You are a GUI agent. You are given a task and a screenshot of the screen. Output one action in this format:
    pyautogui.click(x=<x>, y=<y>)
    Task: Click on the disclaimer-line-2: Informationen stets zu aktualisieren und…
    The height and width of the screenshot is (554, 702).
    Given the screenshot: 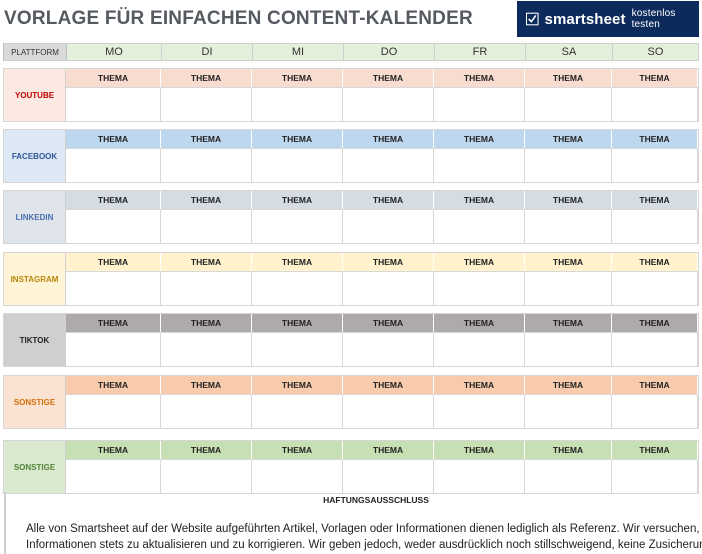 What is the action you would take?
    pyautogui.click(x=364, y=545)
    